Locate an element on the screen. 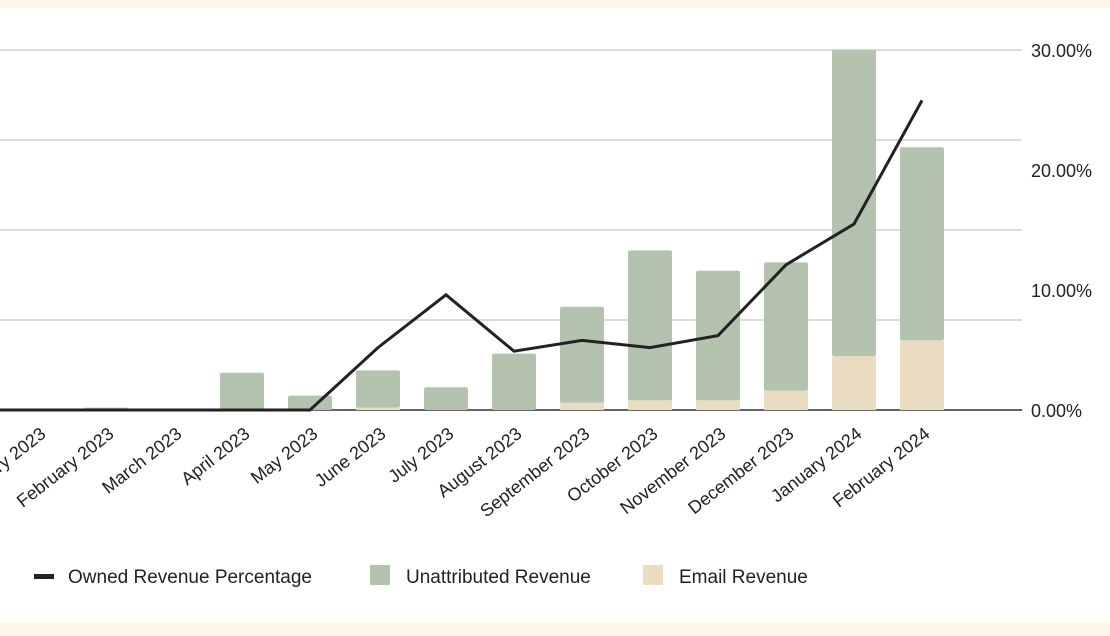 The height and width of the screenshot is (636, 1110). legend-swatch-email-revenue is located at coordinates (653, 575).